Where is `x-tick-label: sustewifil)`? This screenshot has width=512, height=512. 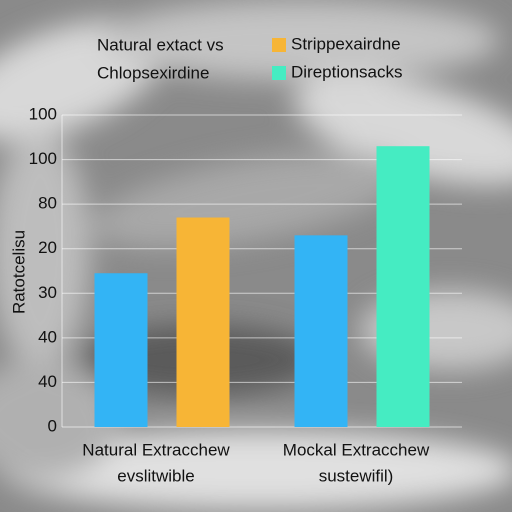 x-tick-label: sustewifil) is located at coordinates (356, 475).